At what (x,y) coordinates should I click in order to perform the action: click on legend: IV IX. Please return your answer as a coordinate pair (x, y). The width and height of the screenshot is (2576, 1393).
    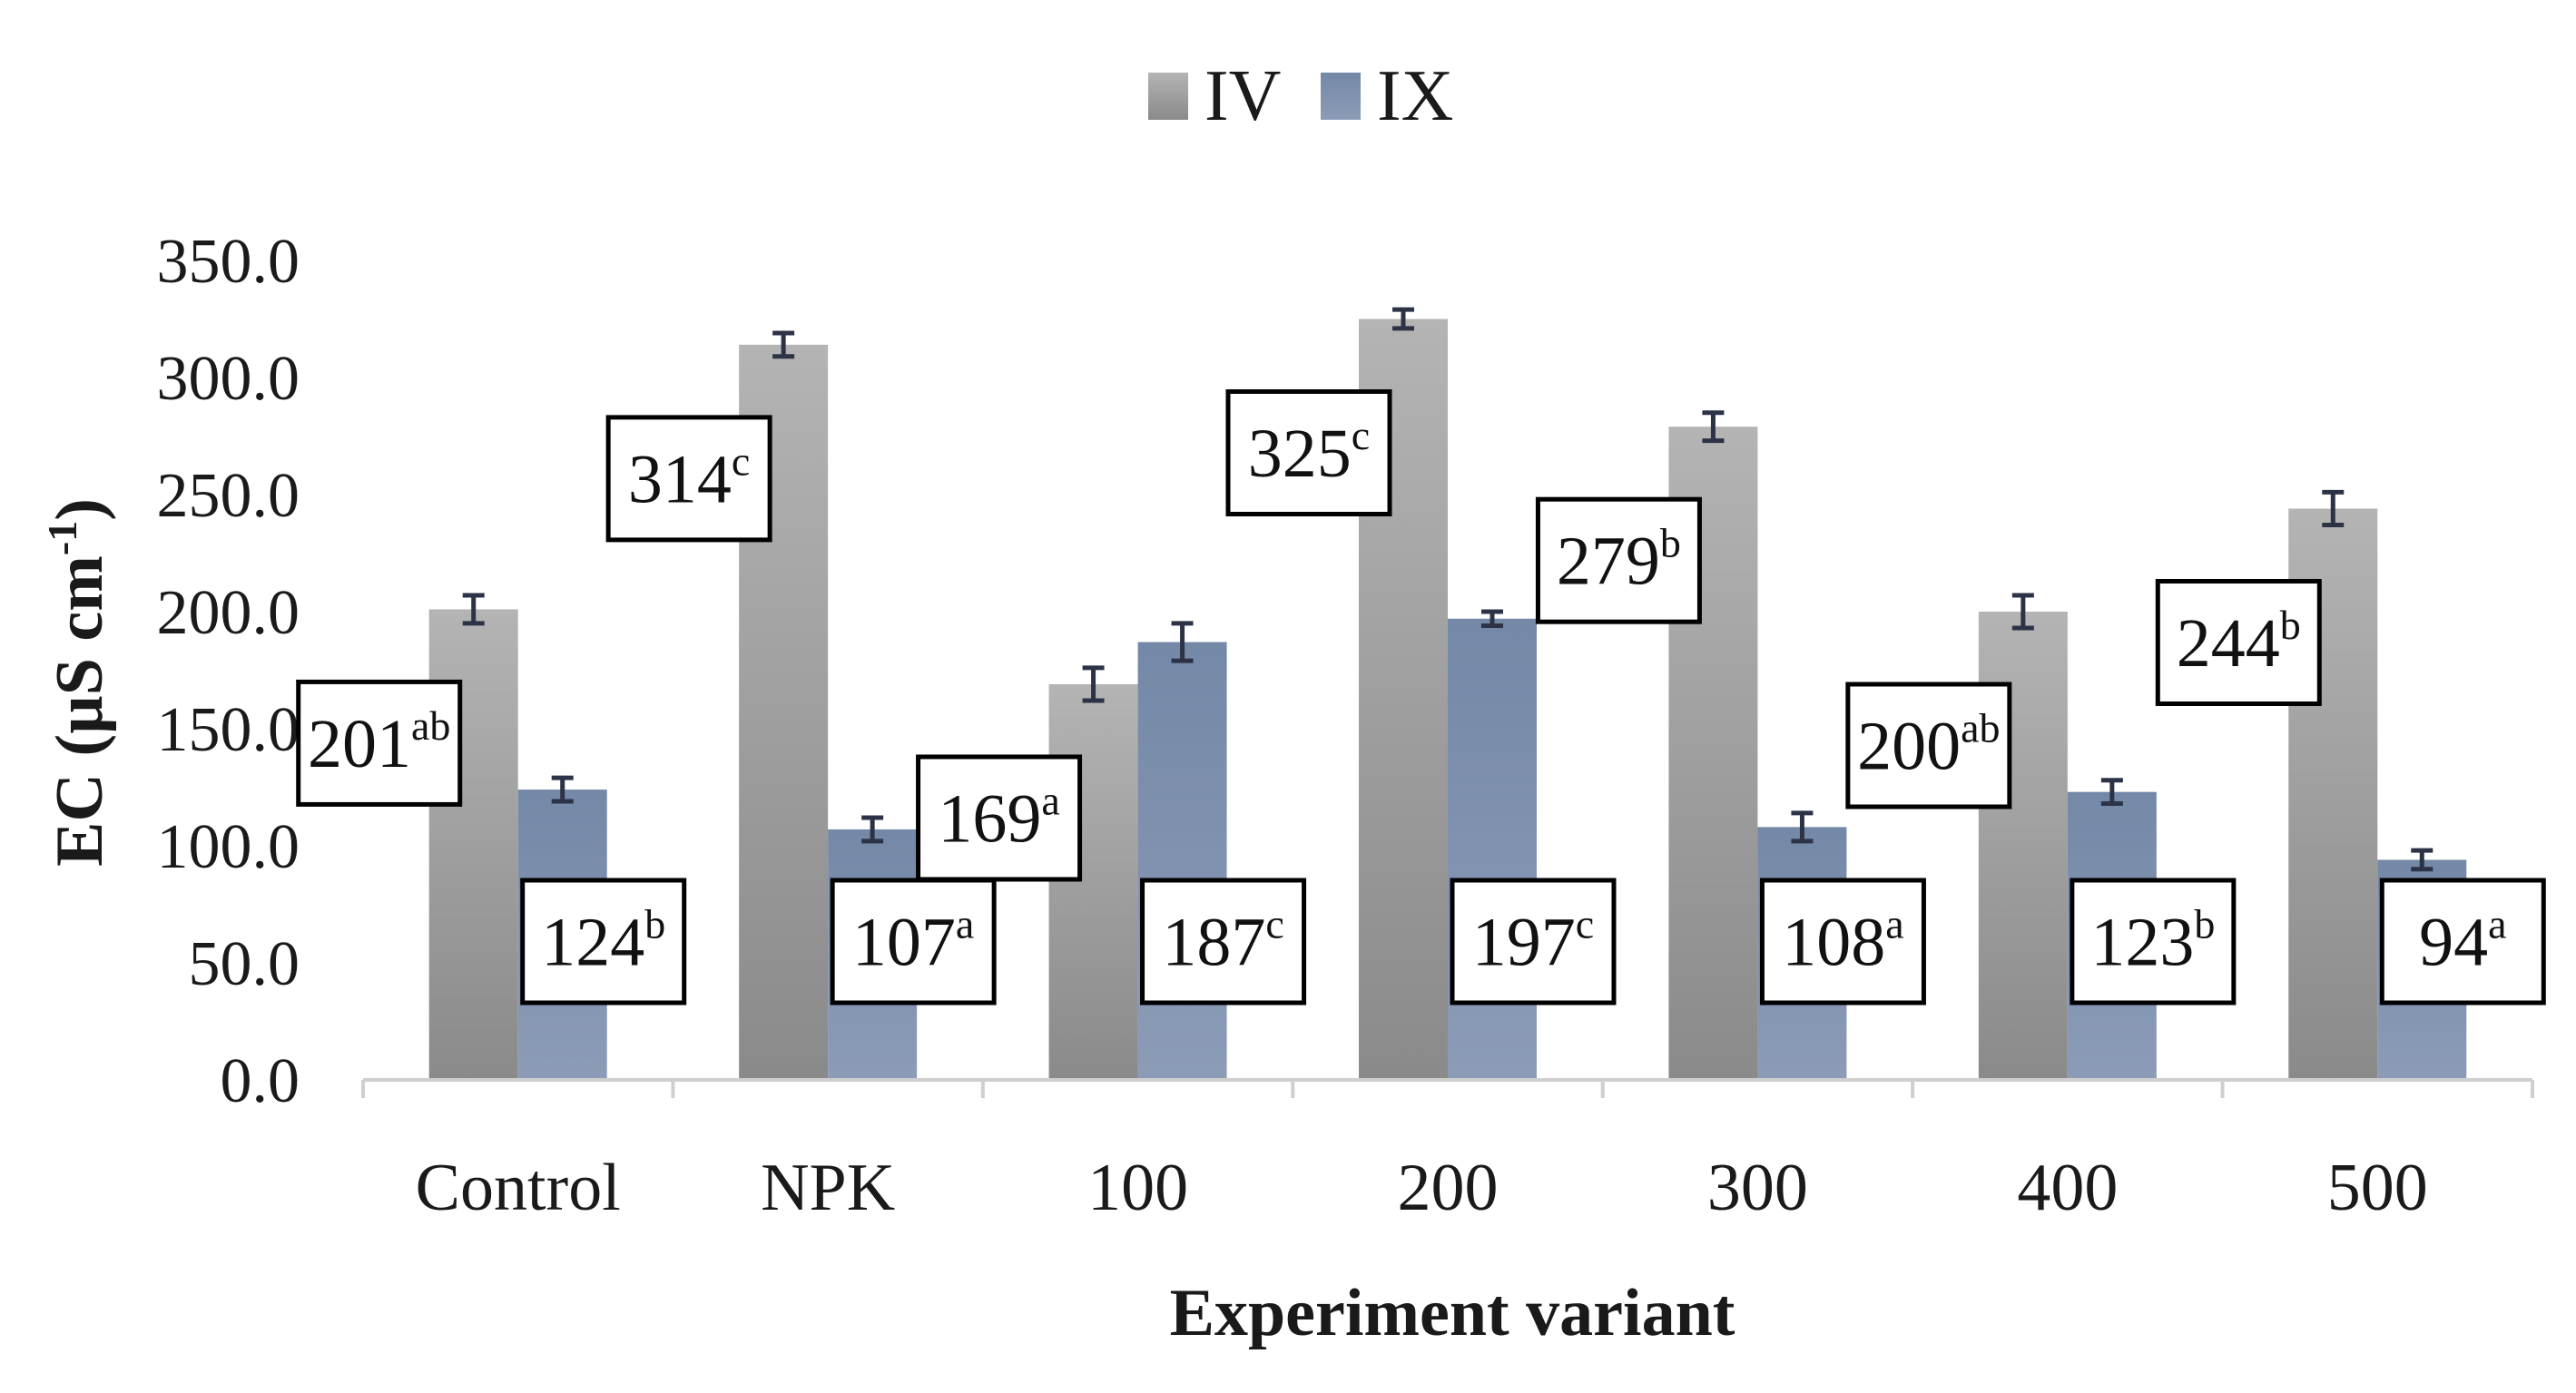
    Looking at the image, I should click on (1300, 96).